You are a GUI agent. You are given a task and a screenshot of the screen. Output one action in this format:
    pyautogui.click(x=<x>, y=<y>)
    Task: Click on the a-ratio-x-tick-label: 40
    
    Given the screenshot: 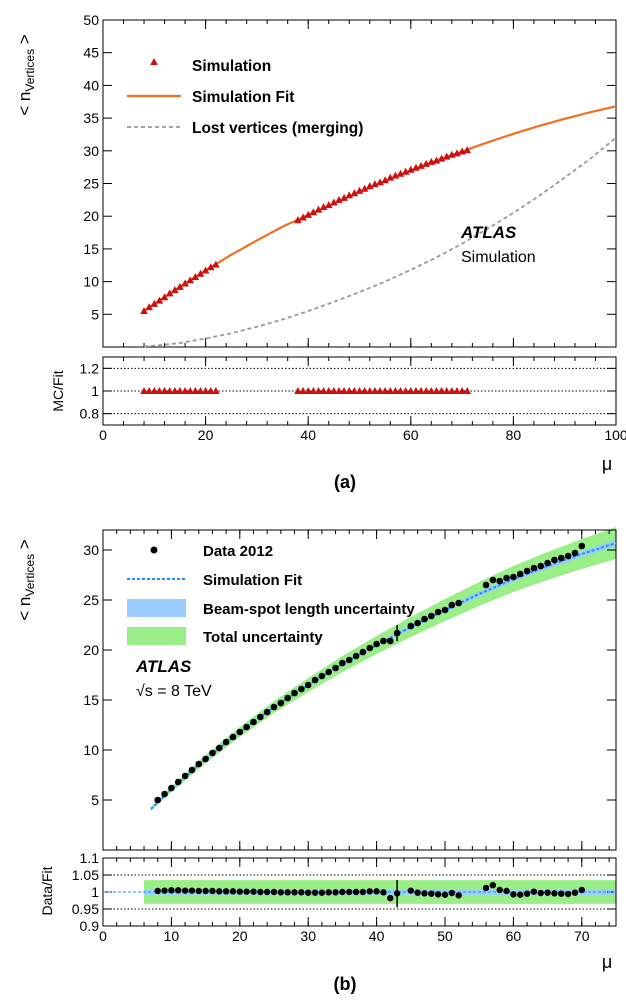 What is the action you would take?
    pyautogui.click(x=308, y=435)
    